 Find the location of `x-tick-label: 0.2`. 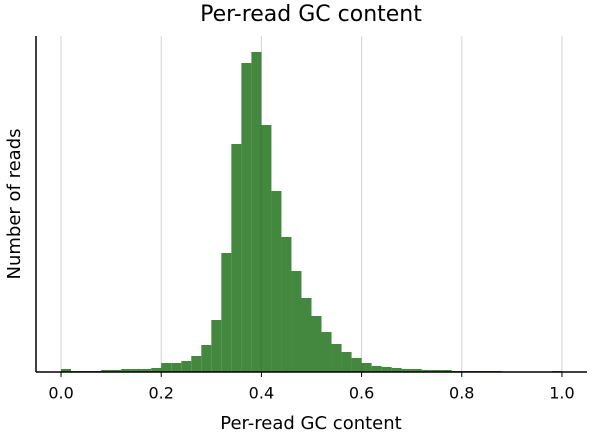

x-tick-label: 0.2 is located at coordinates (161, 393).